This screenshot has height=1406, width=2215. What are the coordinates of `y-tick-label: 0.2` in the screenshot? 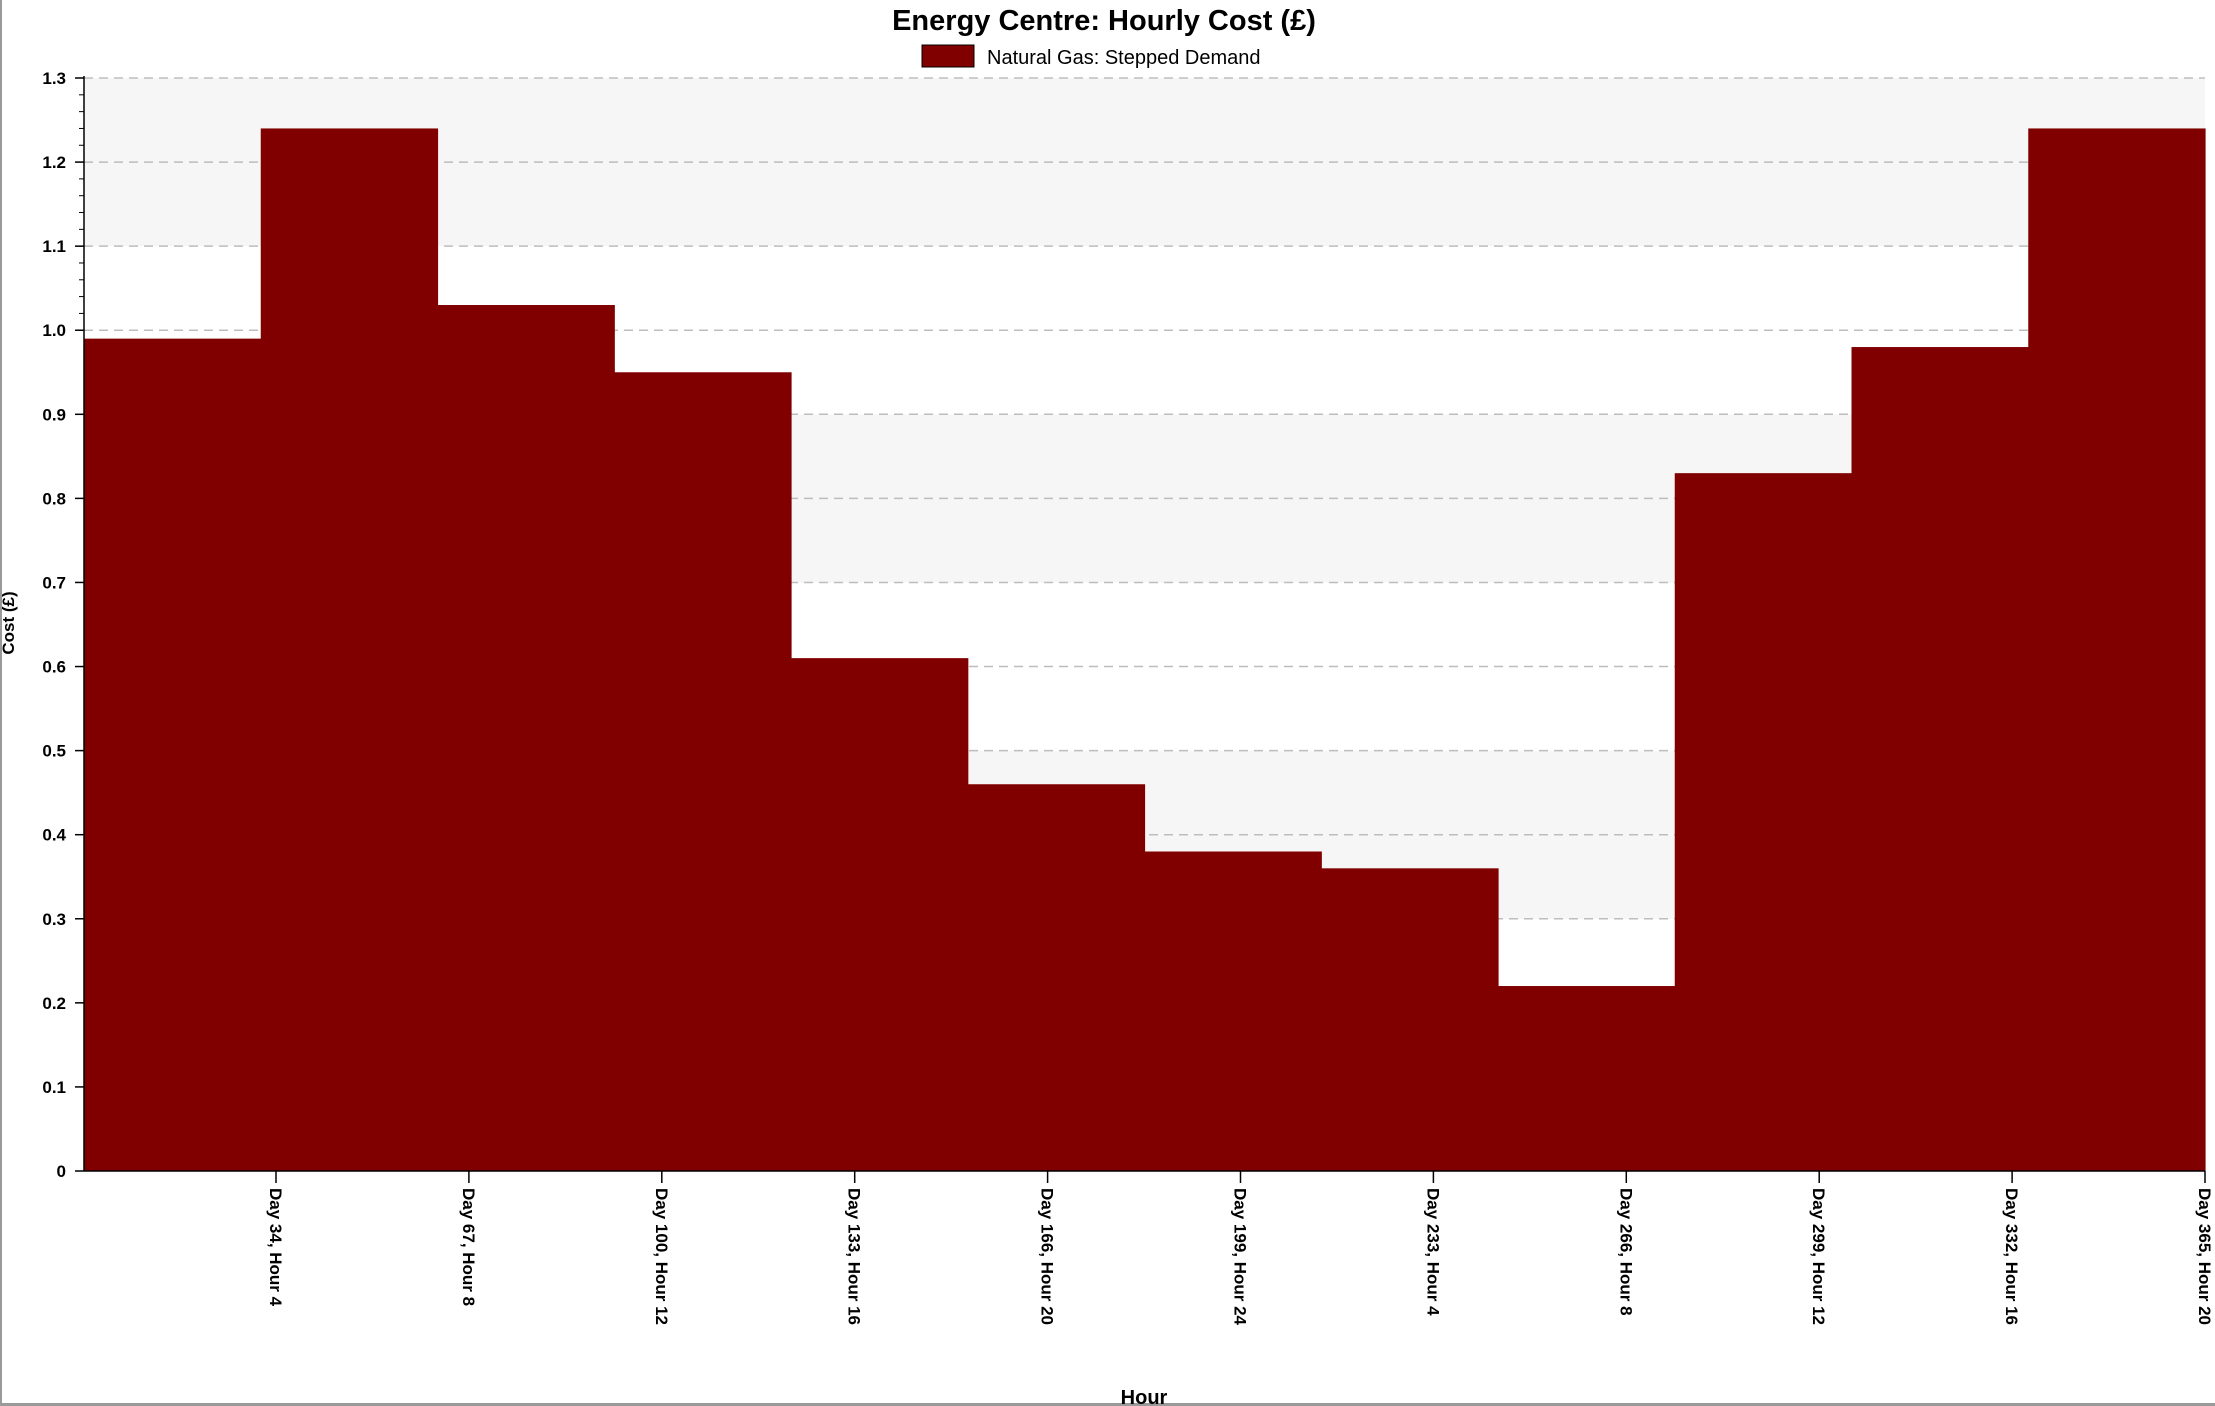 It's located at (54, 1003).